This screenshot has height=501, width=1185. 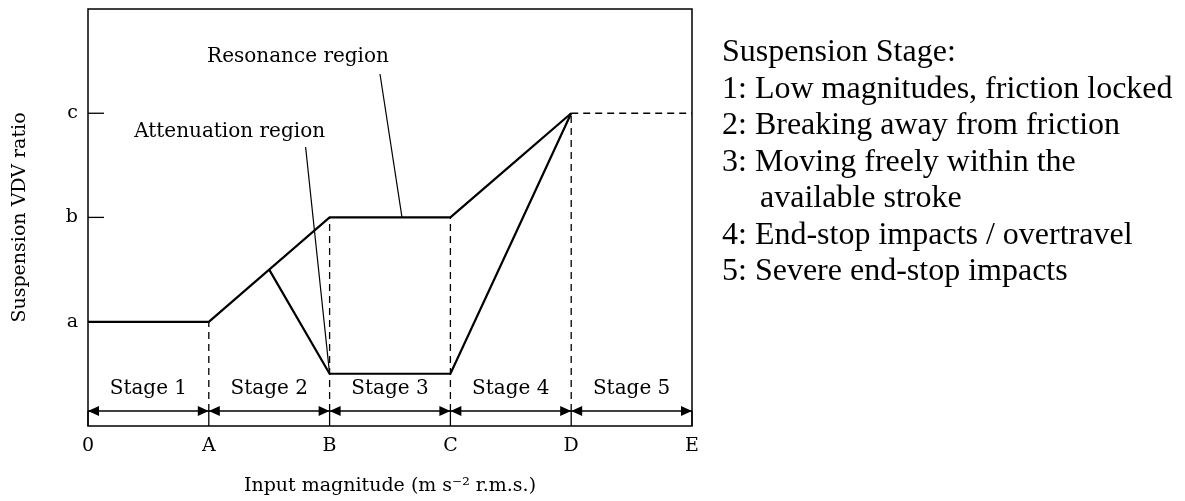 I want to click on y-axis-title: Suspension VDV ratio, so click(x=18, y=217).